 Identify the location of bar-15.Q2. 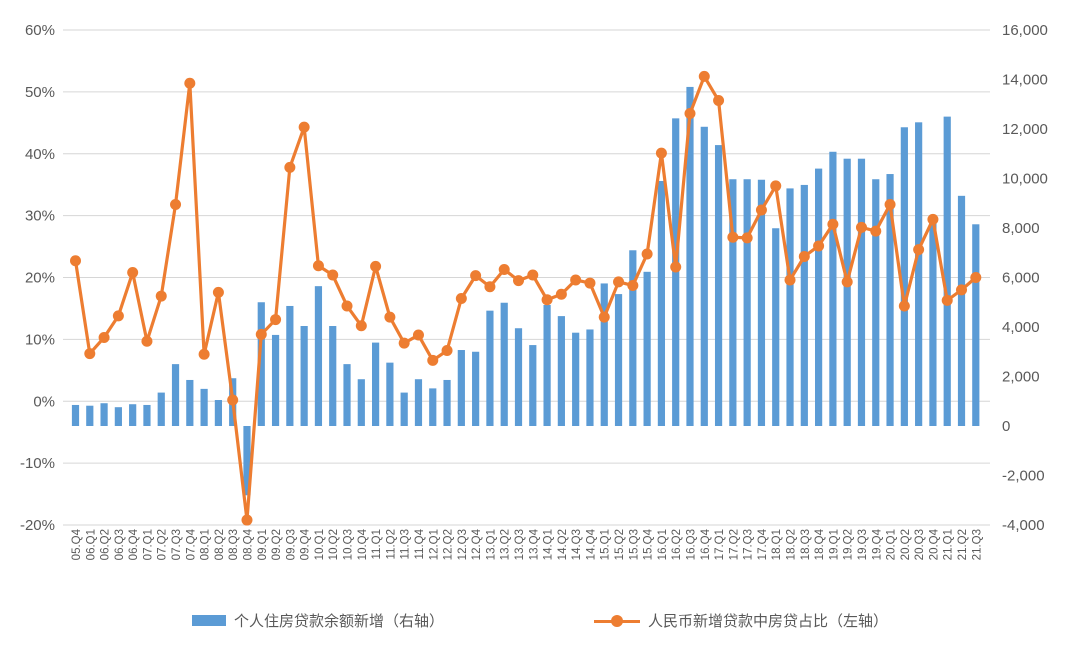
(618, 360).